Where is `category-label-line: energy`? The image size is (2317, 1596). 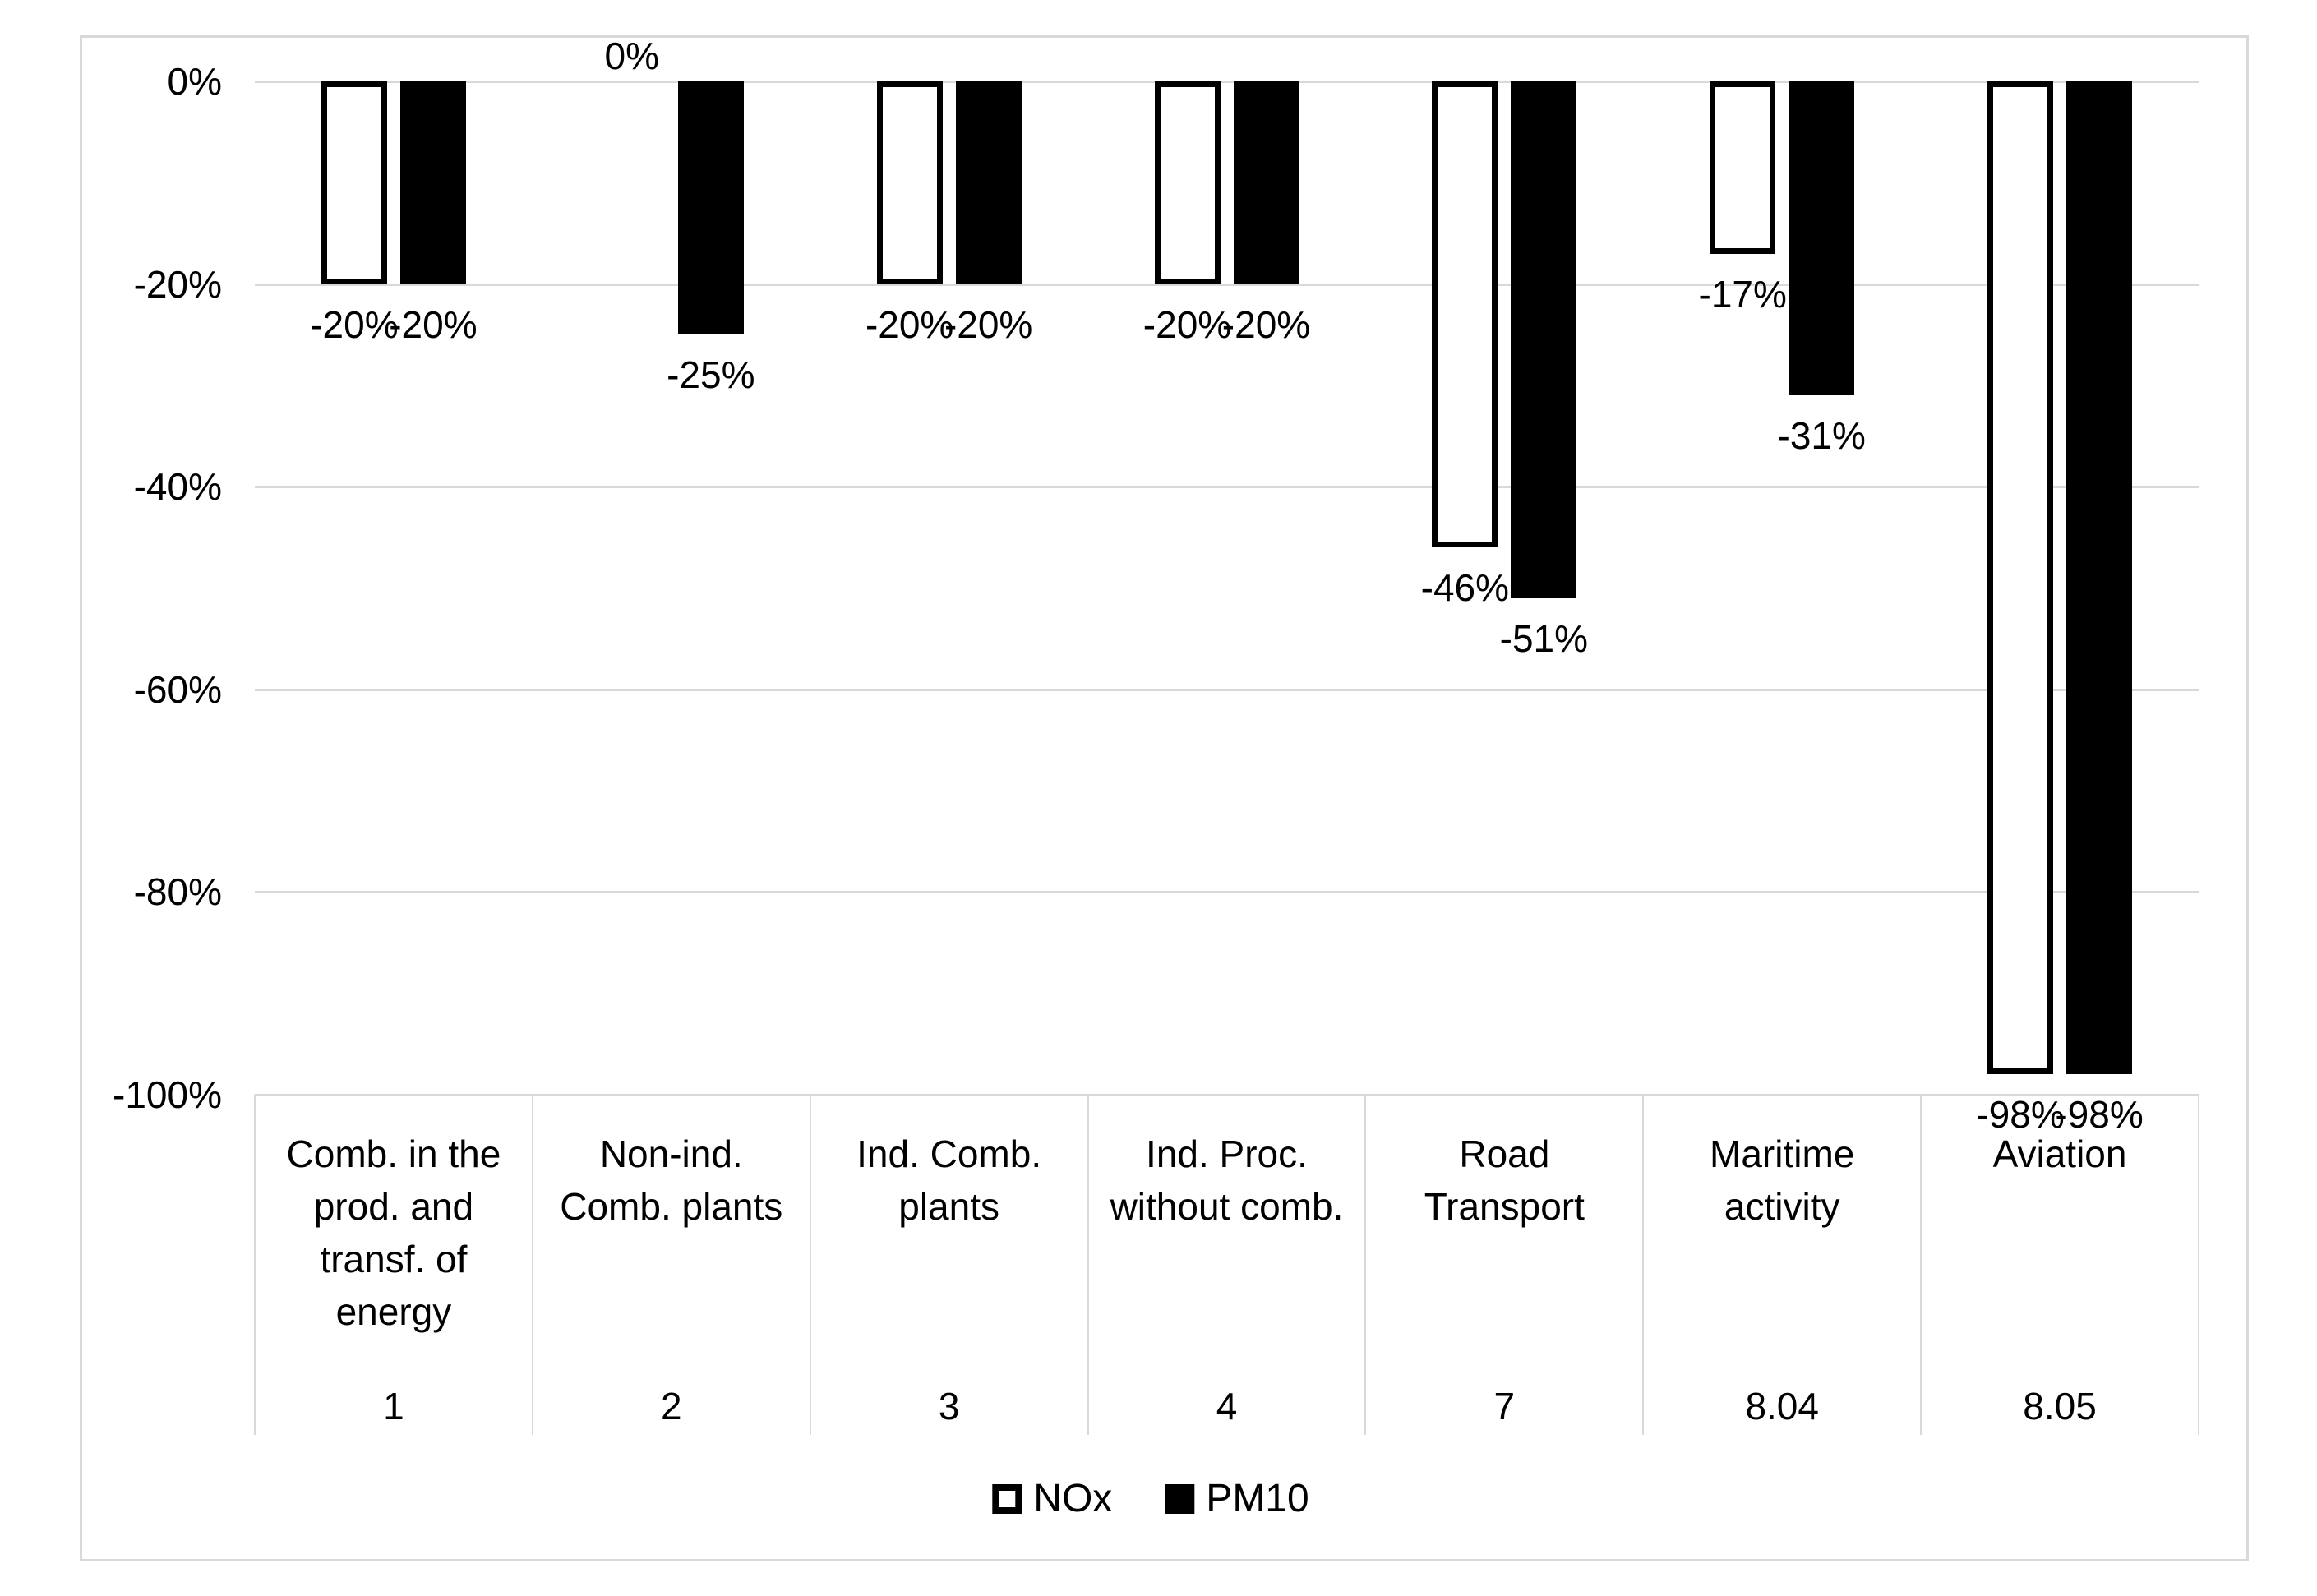 category-label-line: energy is located at coordinates (393, 1311).